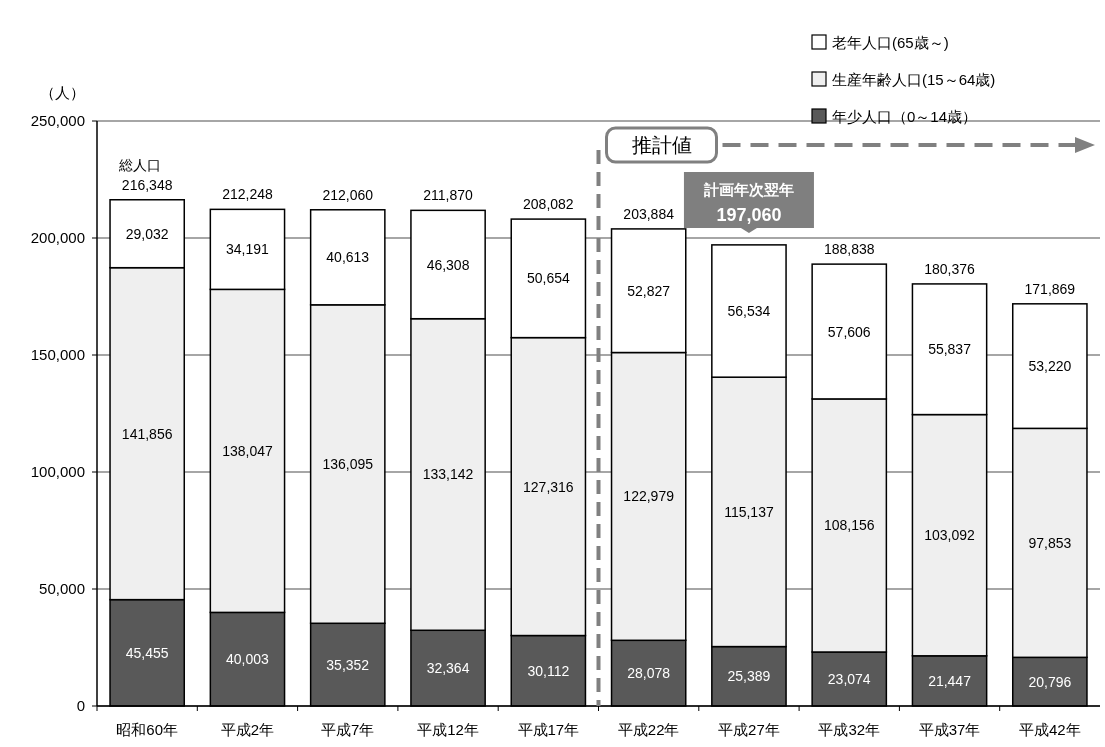 The width and height of the screenshot is (1105, 747). What do you see at coordinates (849, 525) in the screenshot?
I see `data-label: 108,156` at bounding box center [849, 525].